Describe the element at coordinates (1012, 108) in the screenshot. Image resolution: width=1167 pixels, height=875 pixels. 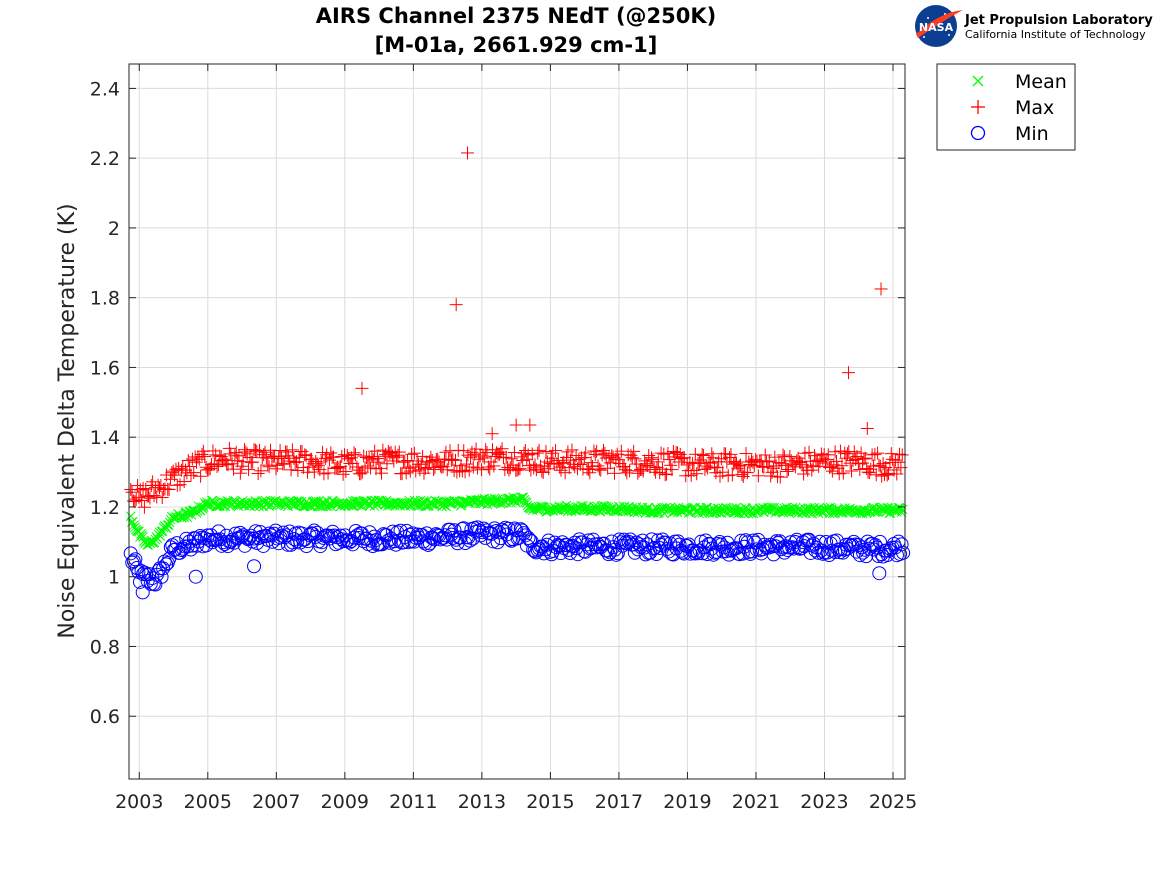
I see `legend-item-max: Max` at that location.